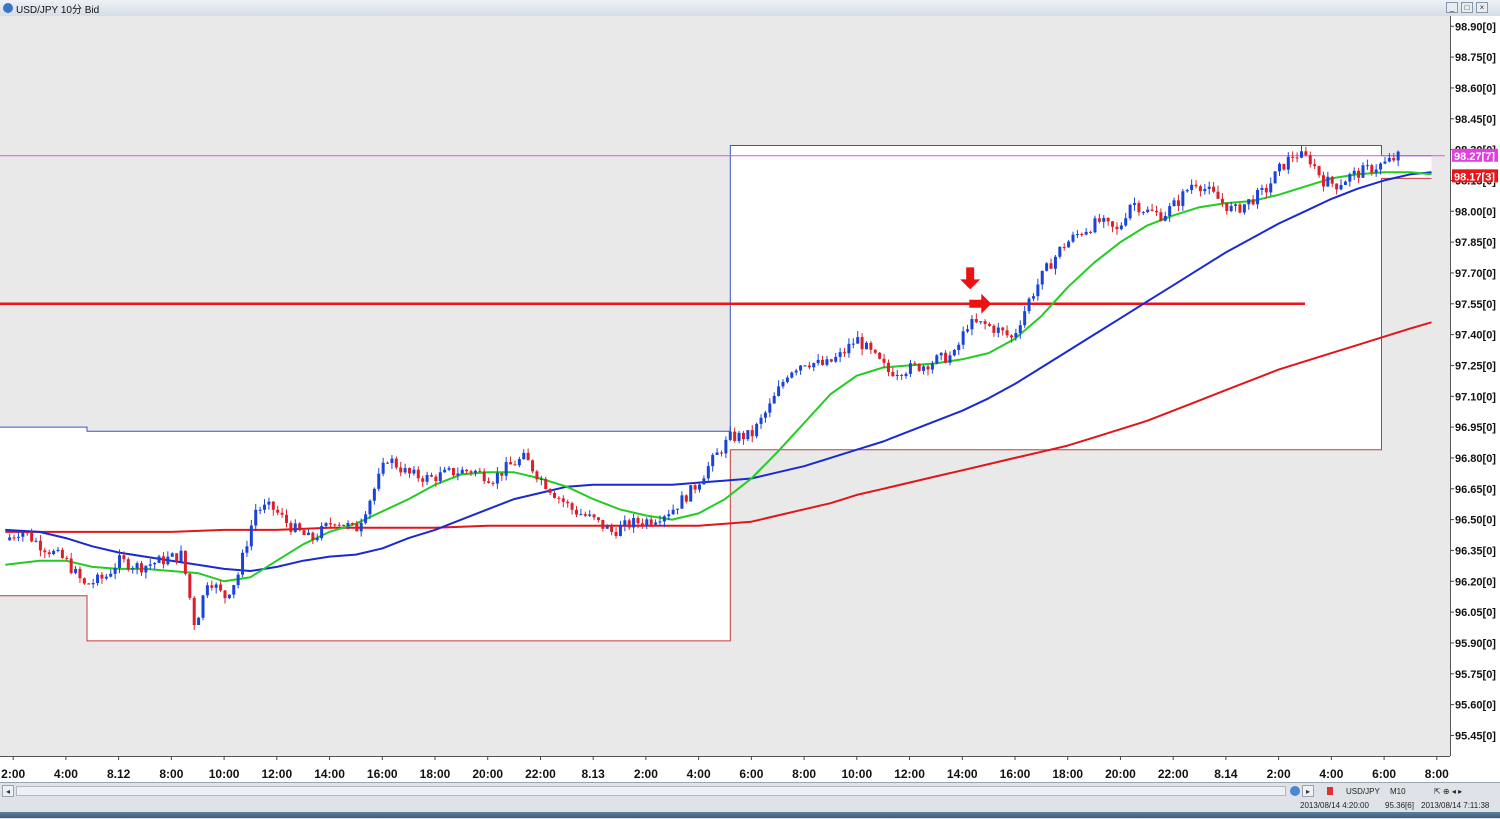  Describe the element at coordinates (750, 769) in the screenshot. I see `x-axis-panel` at that location.